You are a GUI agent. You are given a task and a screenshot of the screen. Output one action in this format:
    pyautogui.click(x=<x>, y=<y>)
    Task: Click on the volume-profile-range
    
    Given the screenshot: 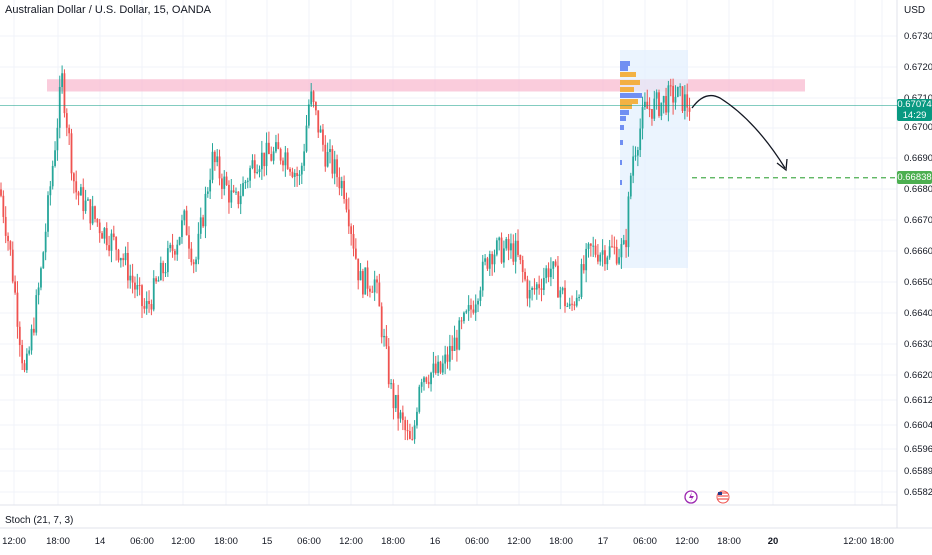 What is the action you would take?
    pyautogui.click(x=654, y=159)
    